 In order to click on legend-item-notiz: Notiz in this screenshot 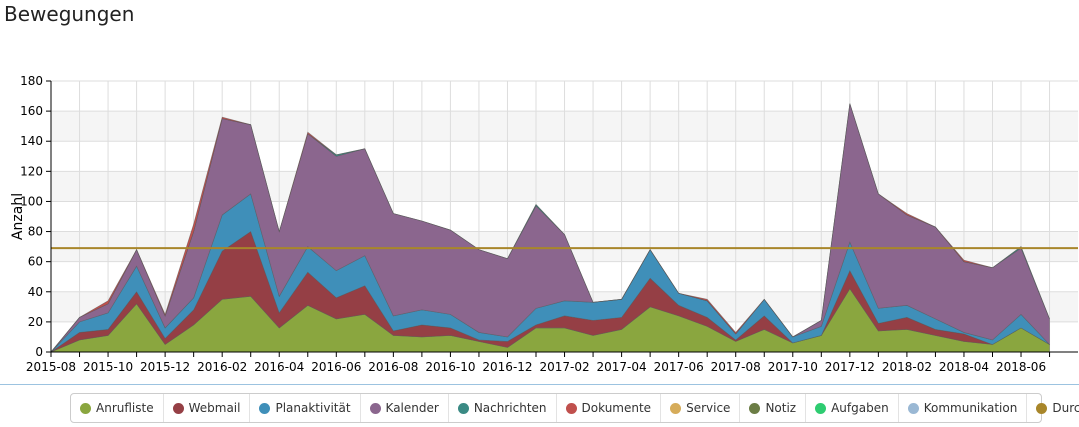, I will do `click(773, 408)`.